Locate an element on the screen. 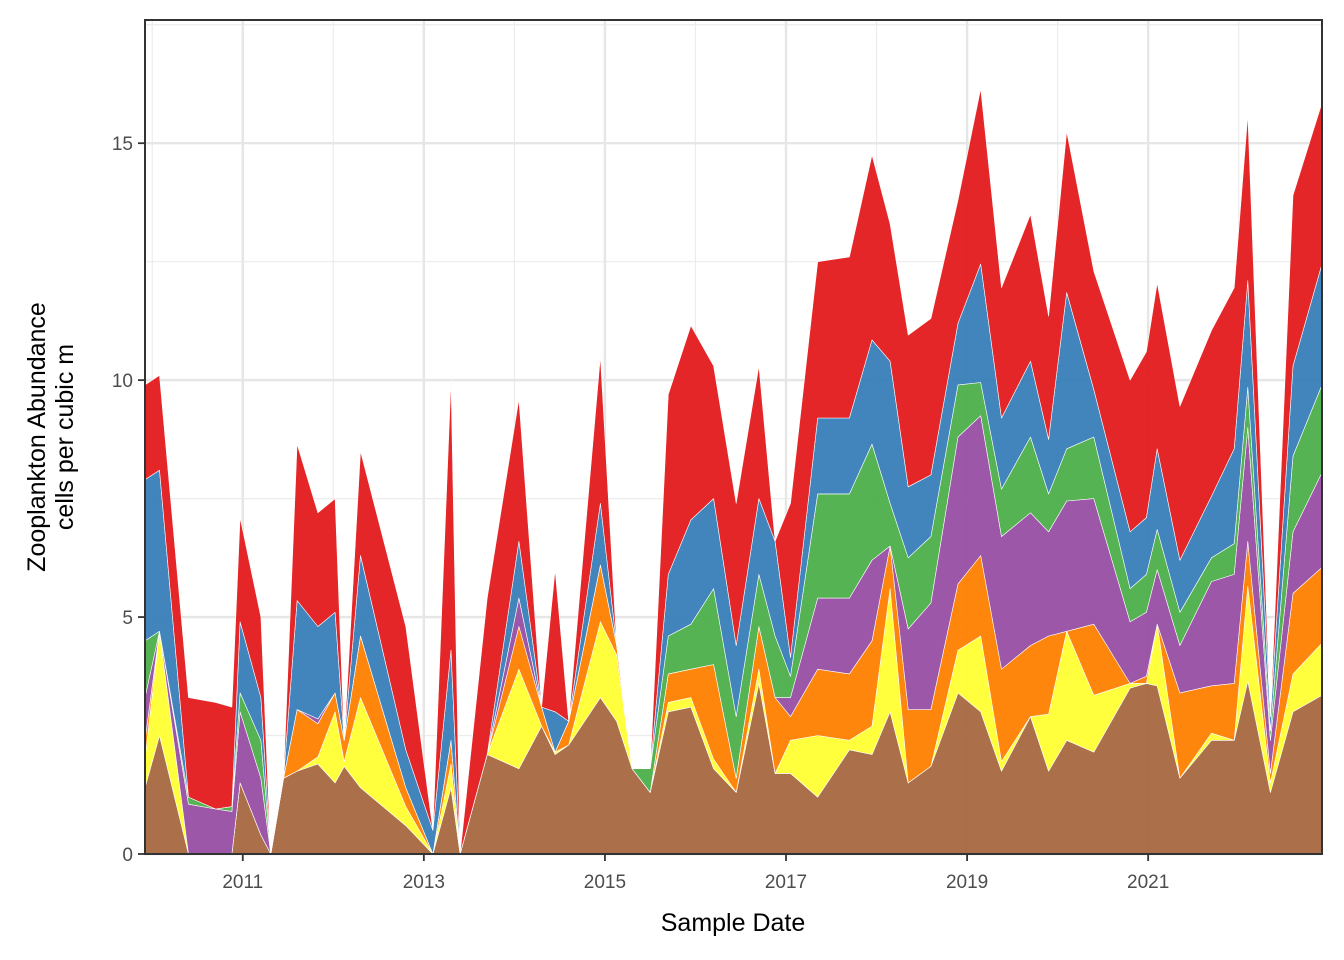  y-axis-title-line-1: Zooplankton Abundance is located at coordinates (37, 437).